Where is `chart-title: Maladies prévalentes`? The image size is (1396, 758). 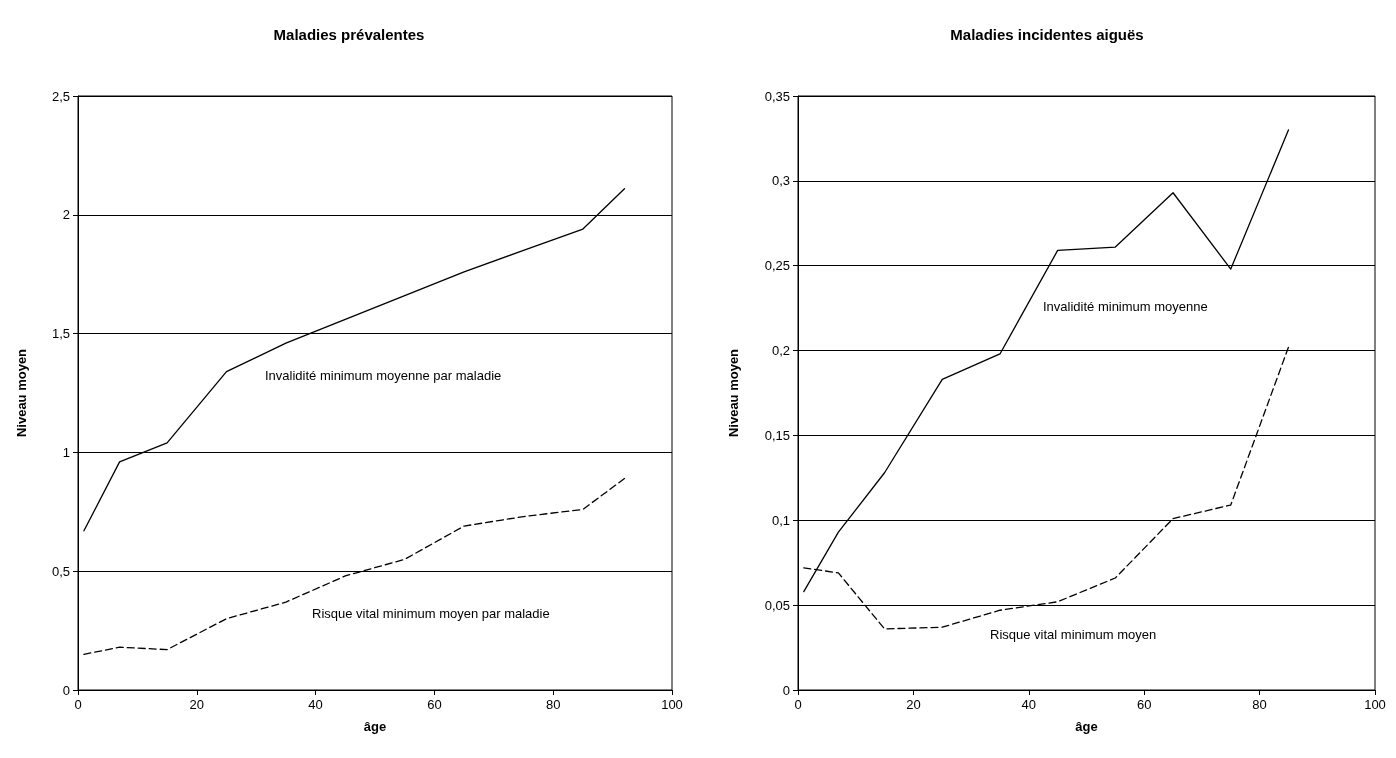
chart-title: Maladies prévalentes is located at coordinates (349, 34).